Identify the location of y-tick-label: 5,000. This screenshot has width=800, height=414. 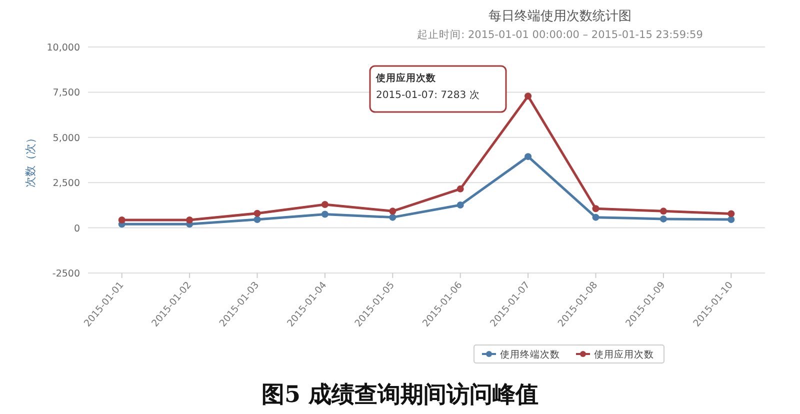
(66, 138).